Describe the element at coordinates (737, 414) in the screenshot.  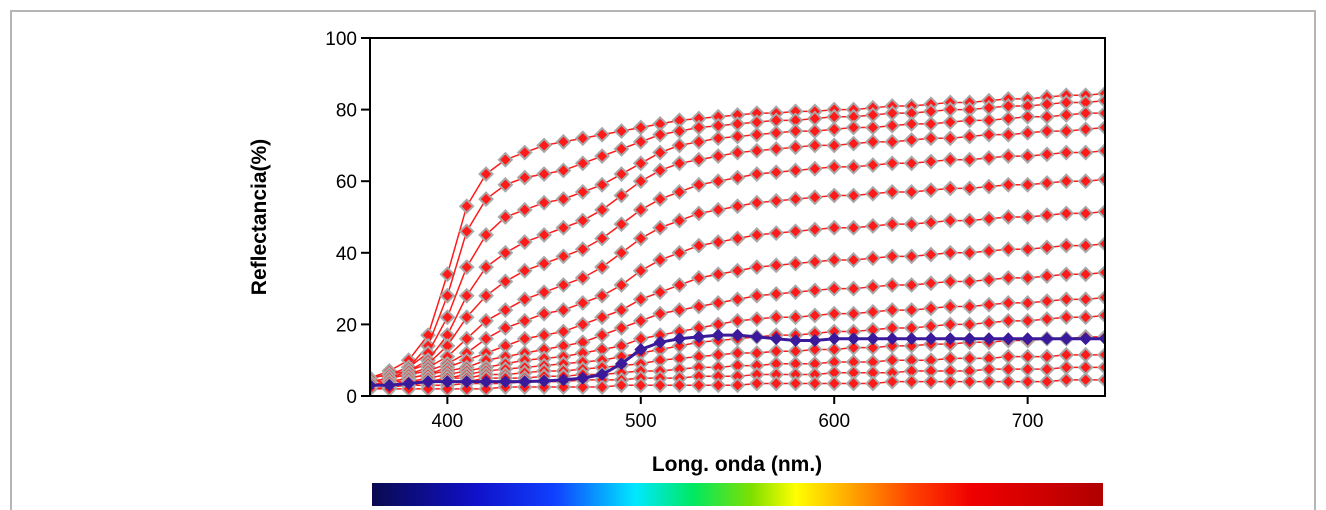
I see `x-axis: 400 500 600 700` at that location.